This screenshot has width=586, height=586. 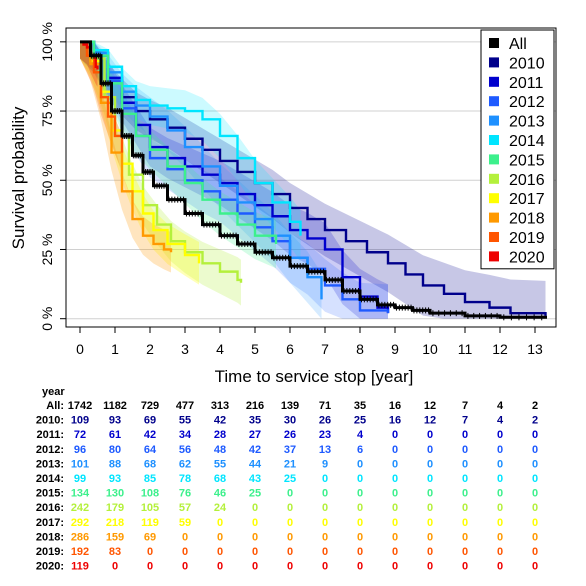 What do you see at coordinates (494, 62) in the screenshot?
I see `legend-swatch-2010` at bounding box center [494, 62].